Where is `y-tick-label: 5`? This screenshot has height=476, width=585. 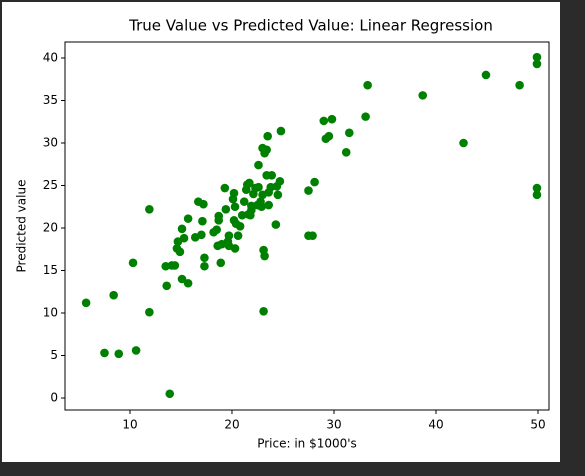
y-tick-label: 5 is located at coordinates (54, 355).